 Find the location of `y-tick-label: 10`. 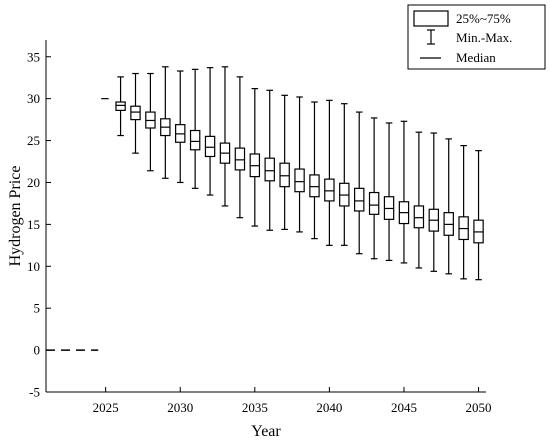

y-tick-label: 10 is located at coordinates (33, 266).